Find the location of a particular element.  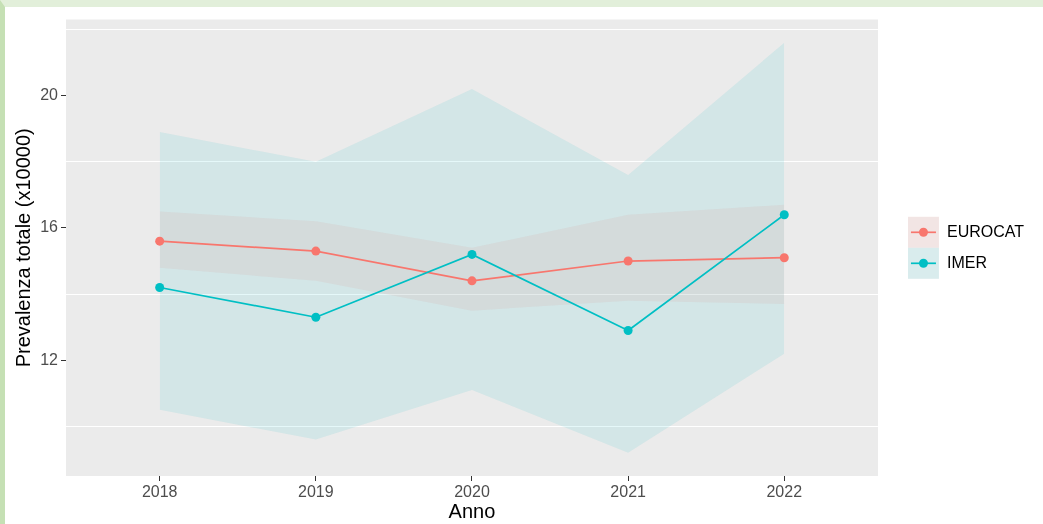

x-tick-label: 2022 is located at coordinates (784, 492).